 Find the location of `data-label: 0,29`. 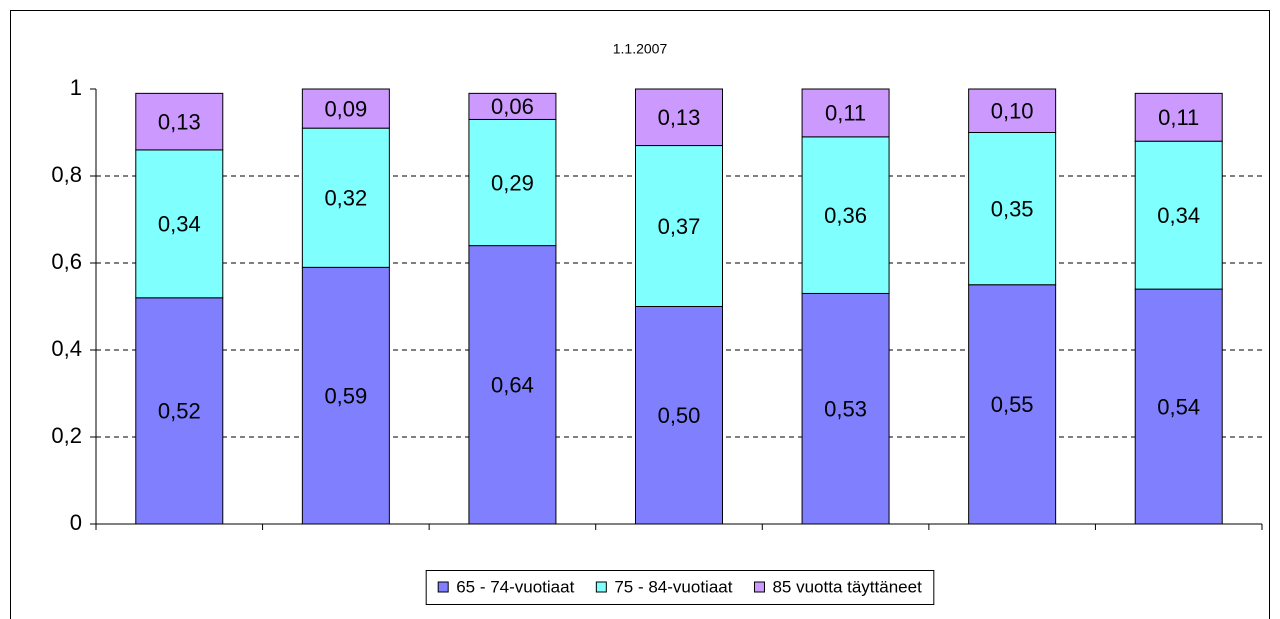

data-label: 0,29 is located at coordinates (512, 182).